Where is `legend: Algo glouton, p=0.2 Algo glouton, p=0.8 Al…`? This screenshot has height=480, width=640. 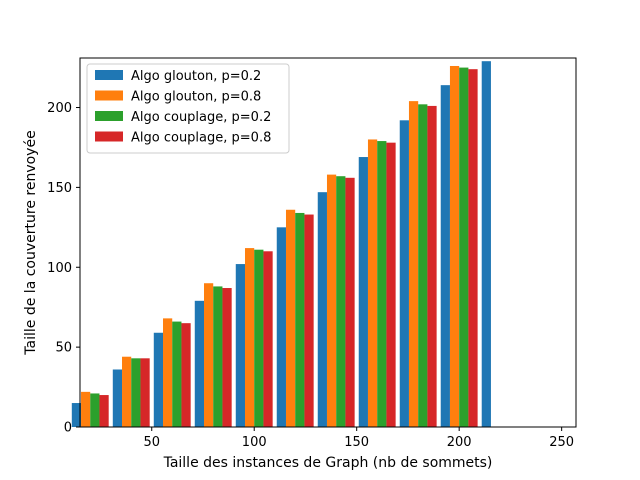
legend: Algo glouton, p=0.2 Algo glouton, p=0.8 Al… is located at coordinates (188, 108).